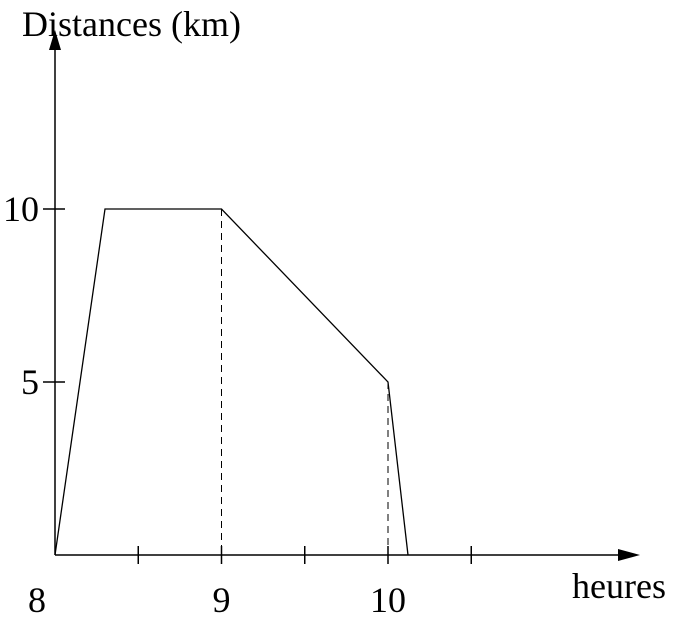 The image size is (691, 618). Describe the element at coordinates (619, 586) in the screenshot. I see `x-axis-title: heures` at that location.